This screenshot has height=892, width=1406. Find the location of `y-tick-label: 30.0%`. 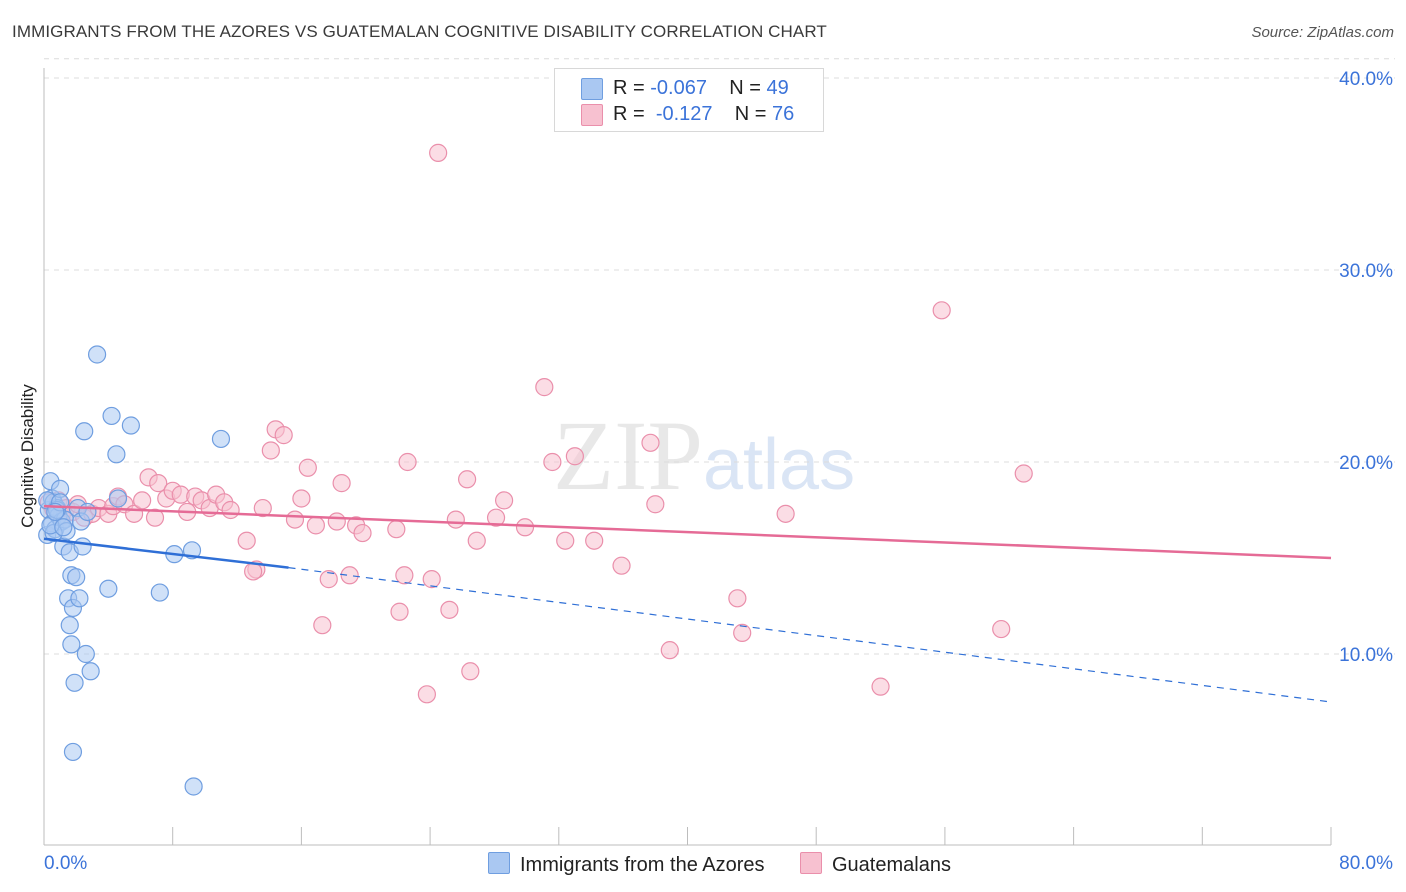

y-tick-label: 30.0% is located at coordinates (1366, 271).